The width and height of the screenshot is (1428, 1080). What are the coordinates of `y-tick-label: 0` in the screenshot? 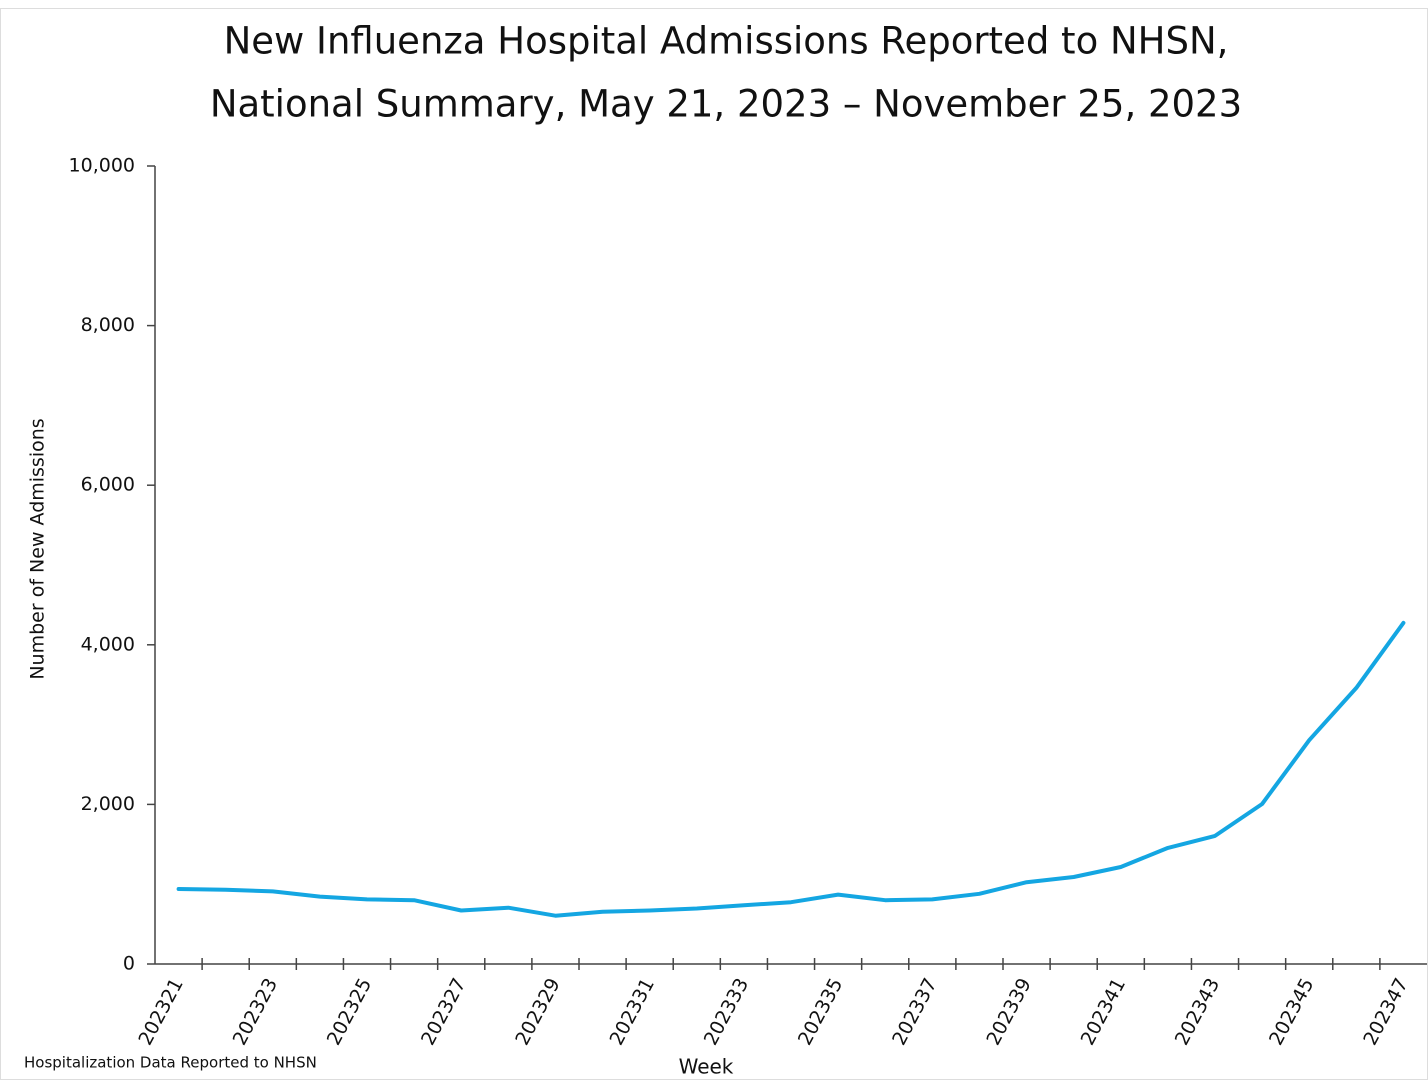 It's located at (129, 964).